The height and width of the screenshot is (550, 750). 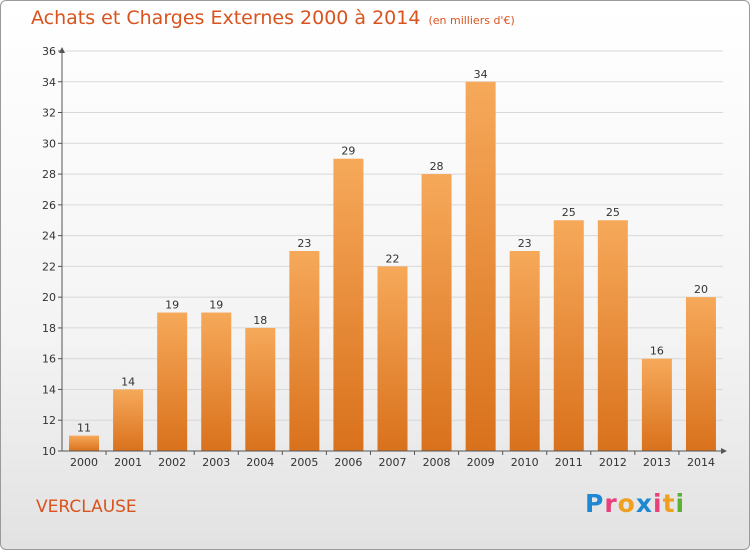 What do you see at coordinates (525, 462) in the screenshot?
I see `x-tick-label: 2010` at bounding box center [525, 462].